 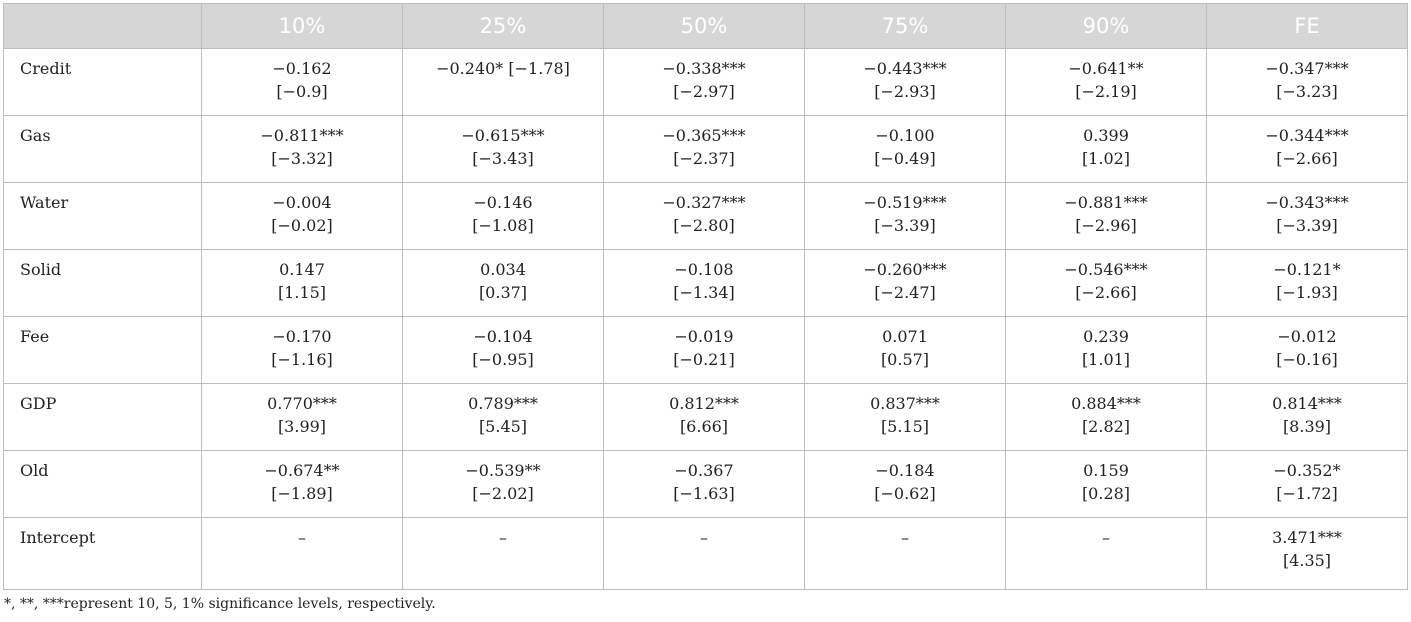 What do you see at coordinates (704, 403) in the screenshot?
I see `coefficient: 0.812***` at bounding box center [704, 403].